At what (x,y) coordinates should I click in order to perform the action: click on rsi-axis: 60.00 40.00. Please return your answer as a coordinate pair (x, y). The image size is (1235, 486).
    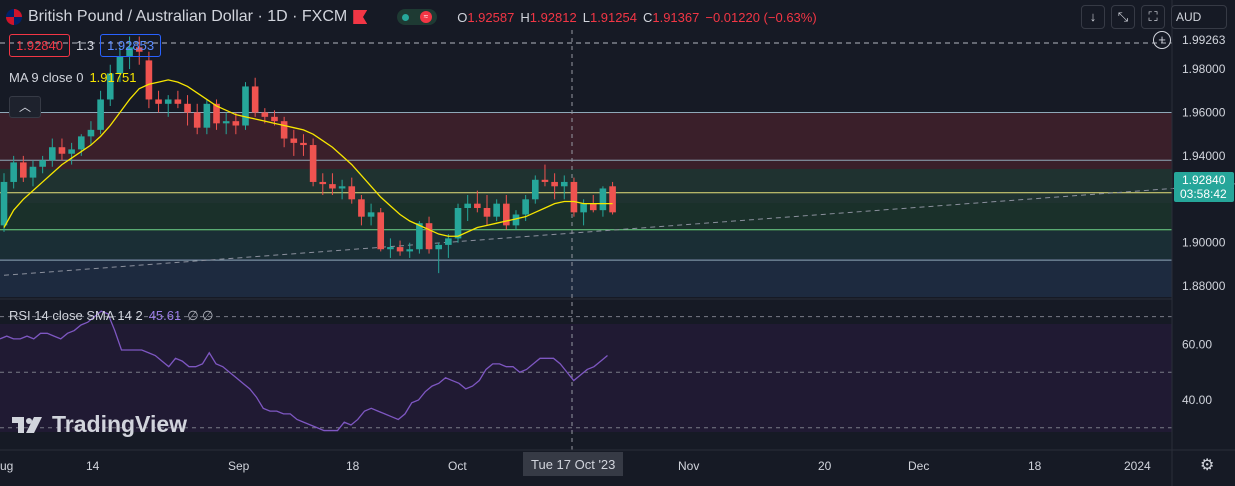
    Looking at the image, I should click on (1197, 372).